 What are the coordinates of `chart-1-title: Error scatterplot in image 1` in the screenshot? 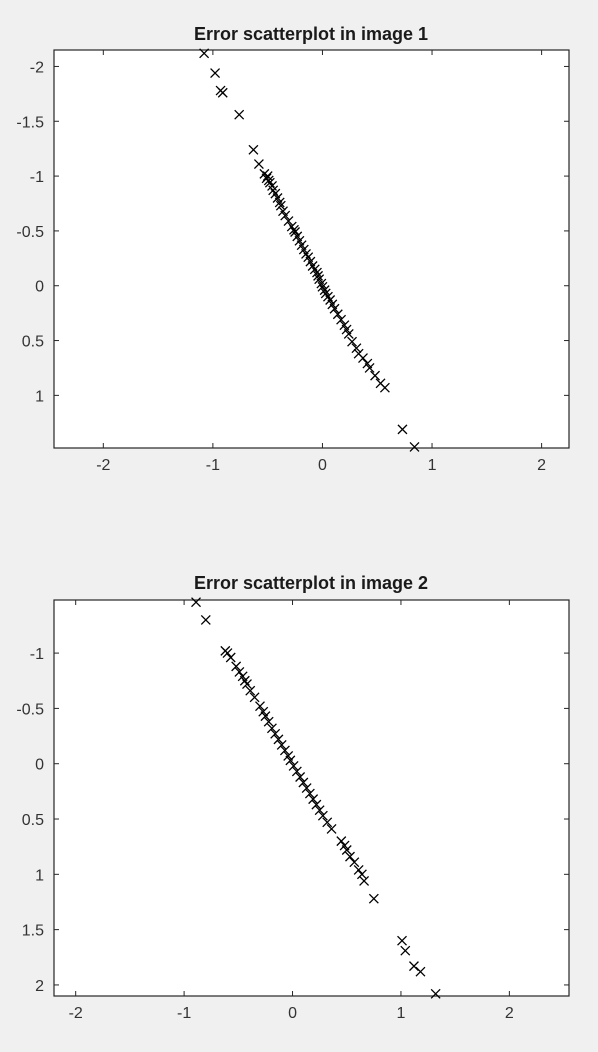 It's located at (311, 34).